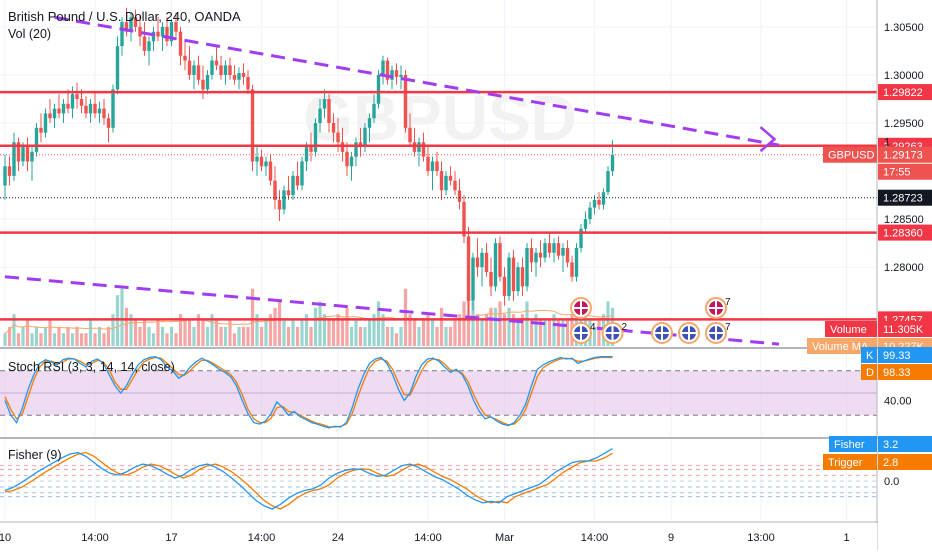 This screenshot has height=555, width=932. I want to click on event-count-label: 2, so click(625, 327).